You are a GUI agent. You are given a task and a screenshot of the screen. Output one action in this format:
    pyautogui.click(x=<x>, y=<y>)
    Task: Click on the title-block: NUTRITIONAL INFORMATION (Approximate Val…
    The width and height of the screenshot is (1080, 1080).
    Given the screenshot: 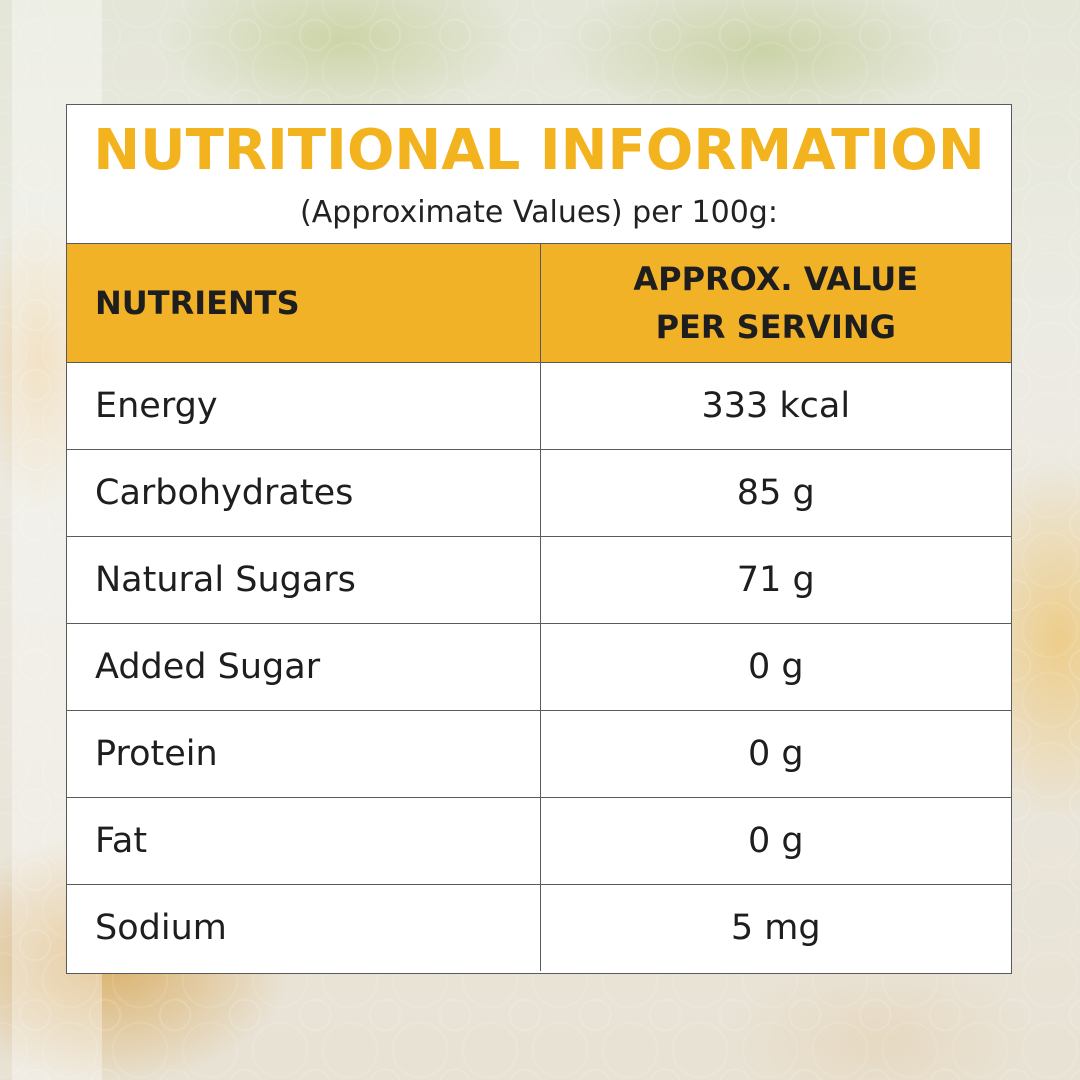 What is the action you would take?
    pyautogui.click(x=539, y=174)
    